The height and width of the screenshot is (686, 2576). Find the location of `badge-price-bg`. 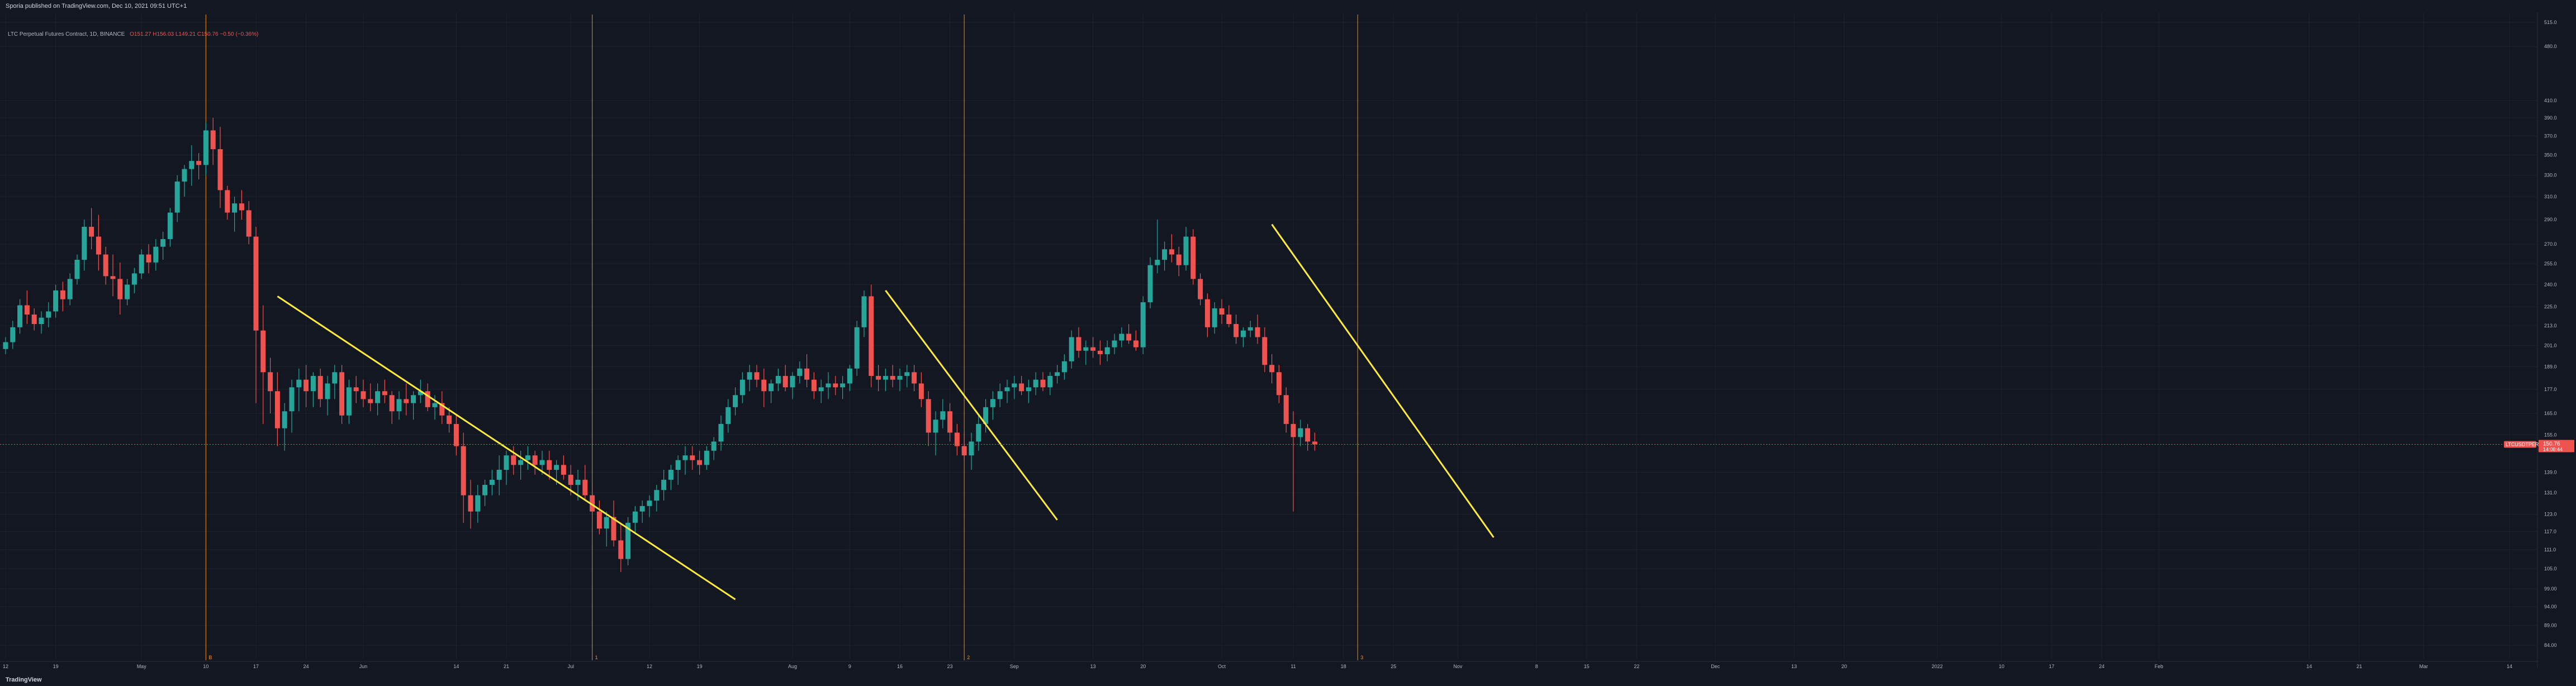

badge-price-bg is located at coordinates (2556, 446).